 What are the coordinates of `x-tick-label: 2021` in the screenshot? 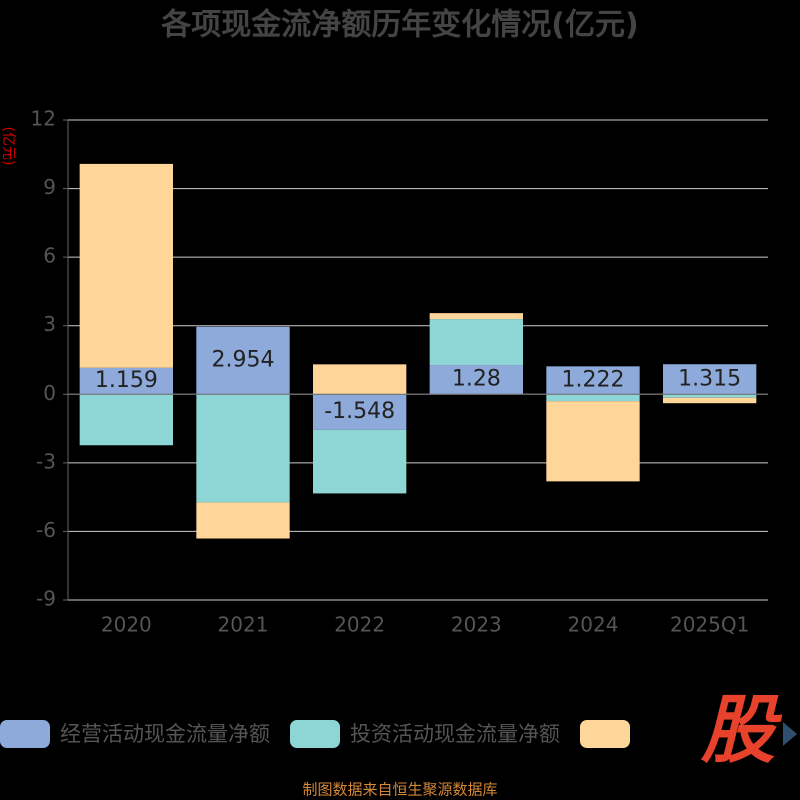 It's located at (243, 625).